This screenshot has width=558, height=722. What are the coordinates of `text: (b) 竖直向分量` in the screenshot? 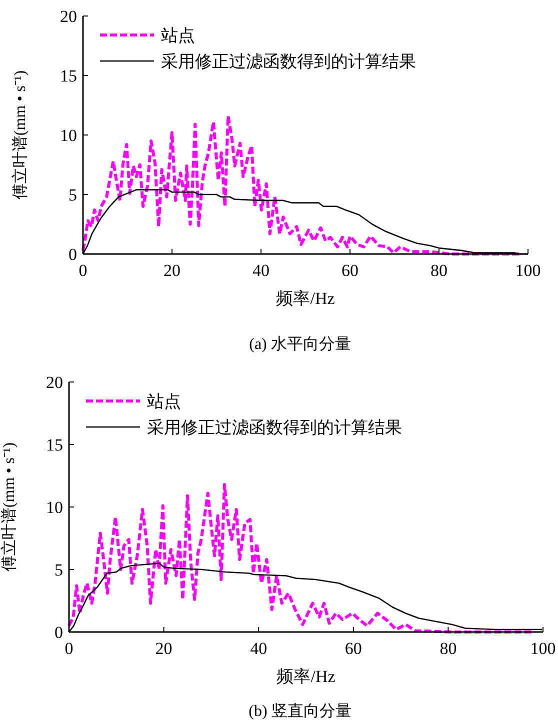 It's located at (300, 711).